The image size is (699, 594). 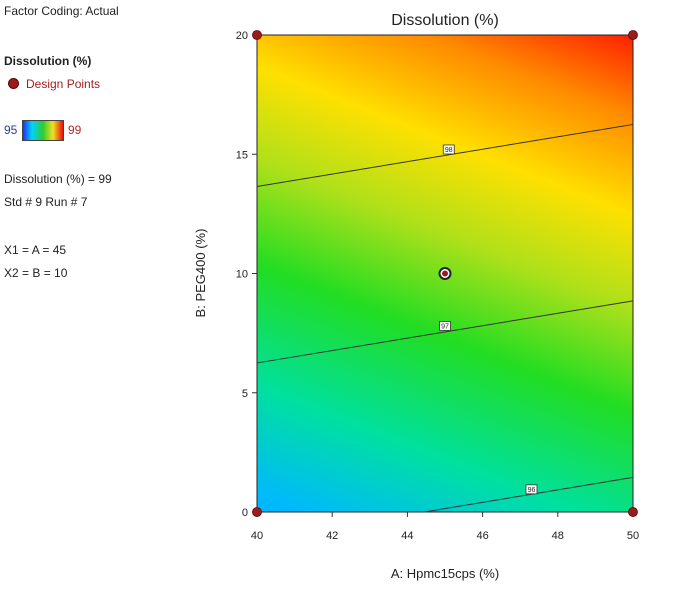 I want to click on factor-coding-label: Factor Coding: Actual, so click(x=61, y=11).